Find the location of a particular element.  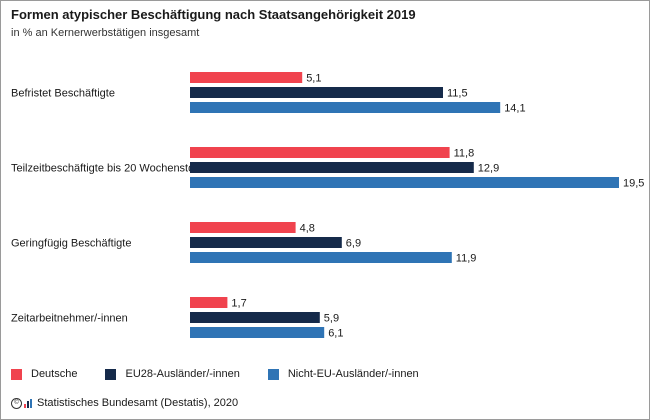

legend-label-nicht-eu: Nicht-EU-Ausländer/-innen is located at coordinates (353, 374).